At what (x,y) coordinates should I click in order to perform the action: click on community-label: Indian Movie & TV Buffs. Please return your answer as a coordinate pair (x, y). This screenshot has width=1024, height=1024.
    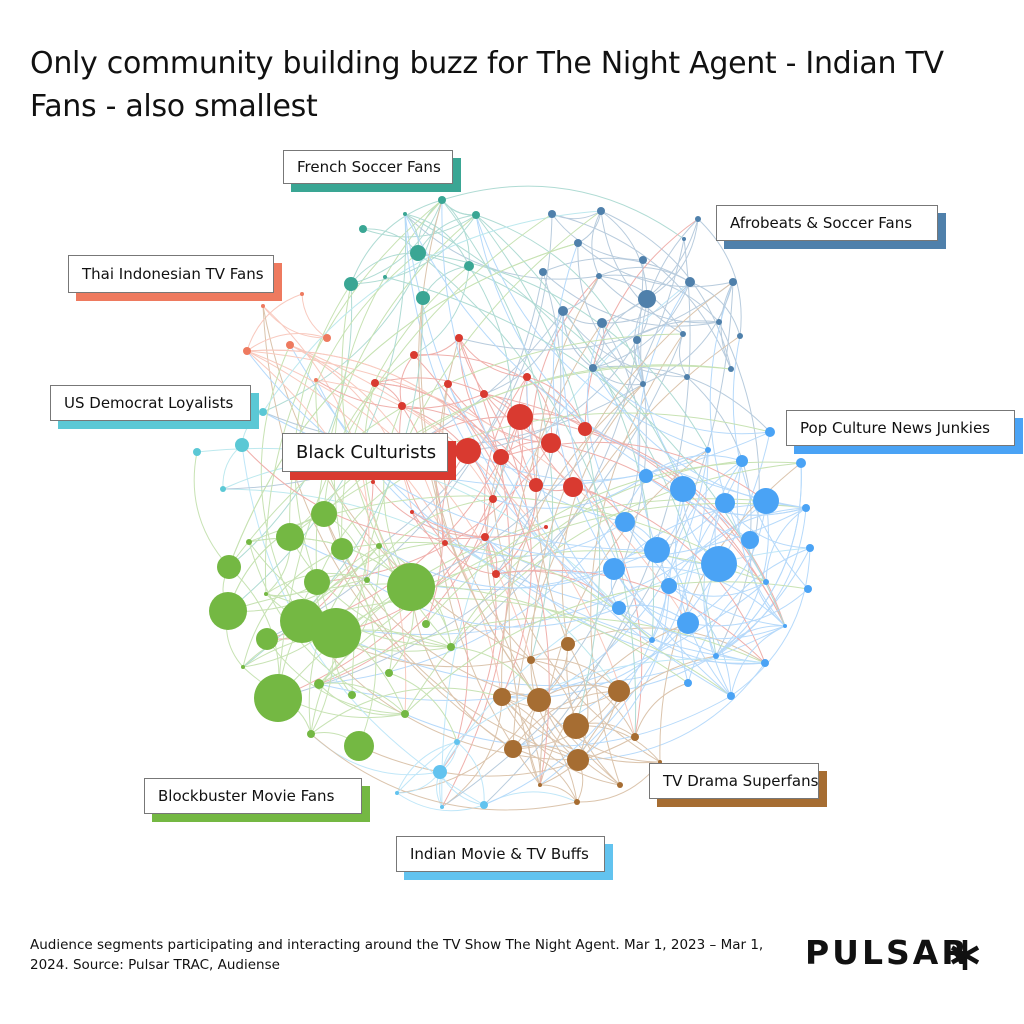
    Looking at the image, I should click on (500, 854).